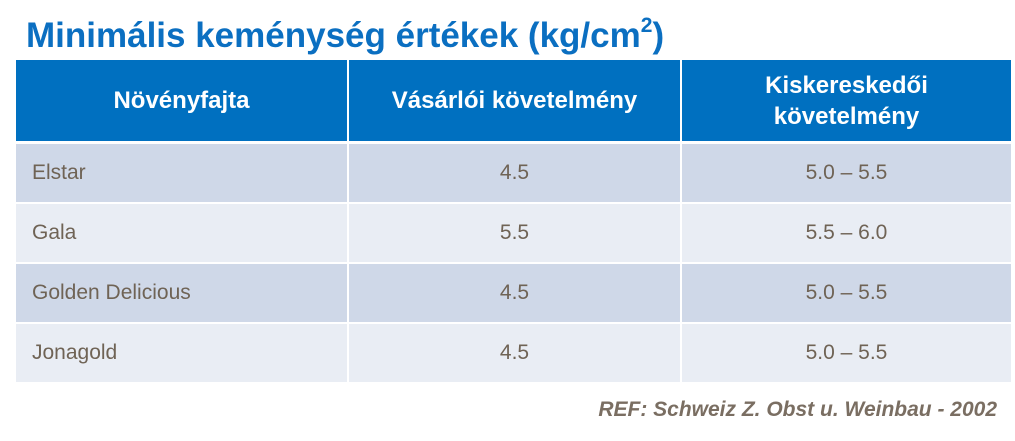 The image size is (1015, 441). I want to click on page-title-closing: ), so click(658, 35).